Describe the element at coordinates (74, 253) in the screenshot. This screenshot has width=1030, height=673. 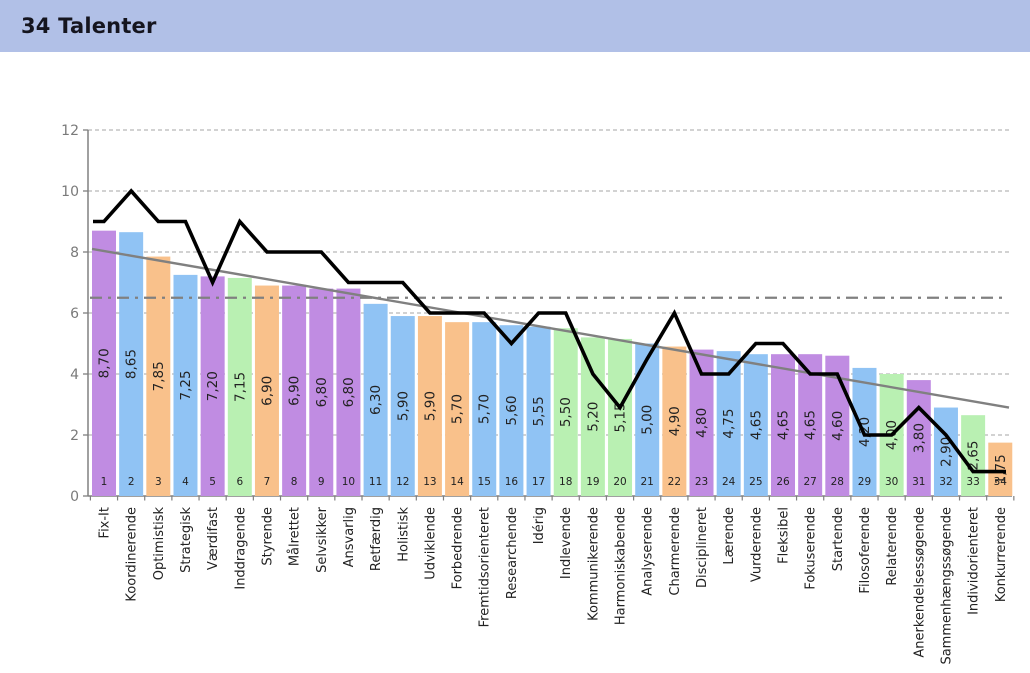
I see `y-tick-label: 8` at that location.